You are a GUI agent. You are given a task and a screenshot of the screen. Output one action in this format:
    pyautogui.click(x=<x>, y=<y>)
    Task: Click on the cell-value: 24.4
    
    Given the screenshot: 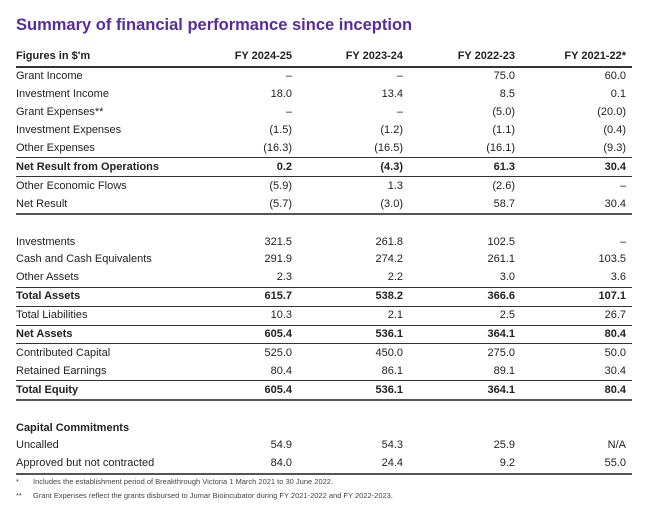 What is the action you would take?
    pyautogui.click(x=353, y=464)
    